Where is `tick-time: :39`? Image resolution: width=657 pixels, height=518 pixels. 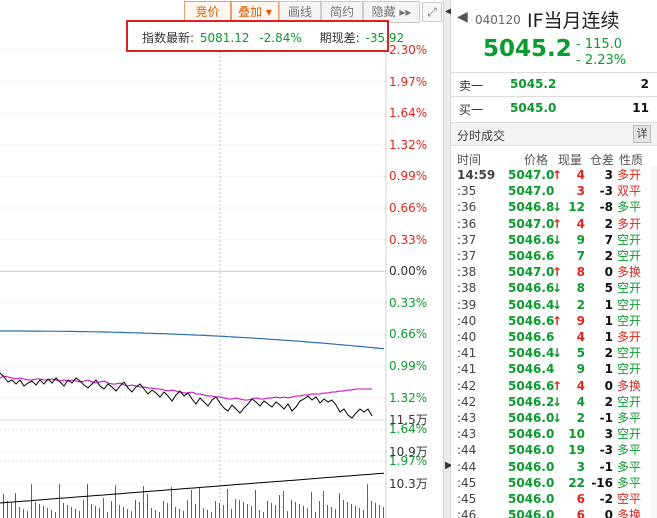
tick-time: :39 is located at coordinates (467, 304).